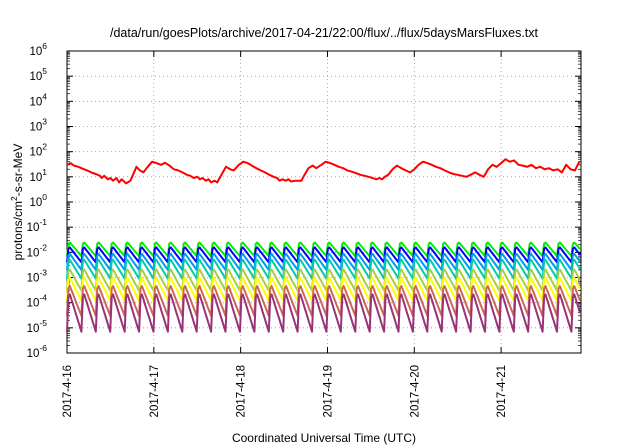  Describe the element at coordinates (43, 348) in the screenshot. I see `y-tick-exponent: -6` at that location.